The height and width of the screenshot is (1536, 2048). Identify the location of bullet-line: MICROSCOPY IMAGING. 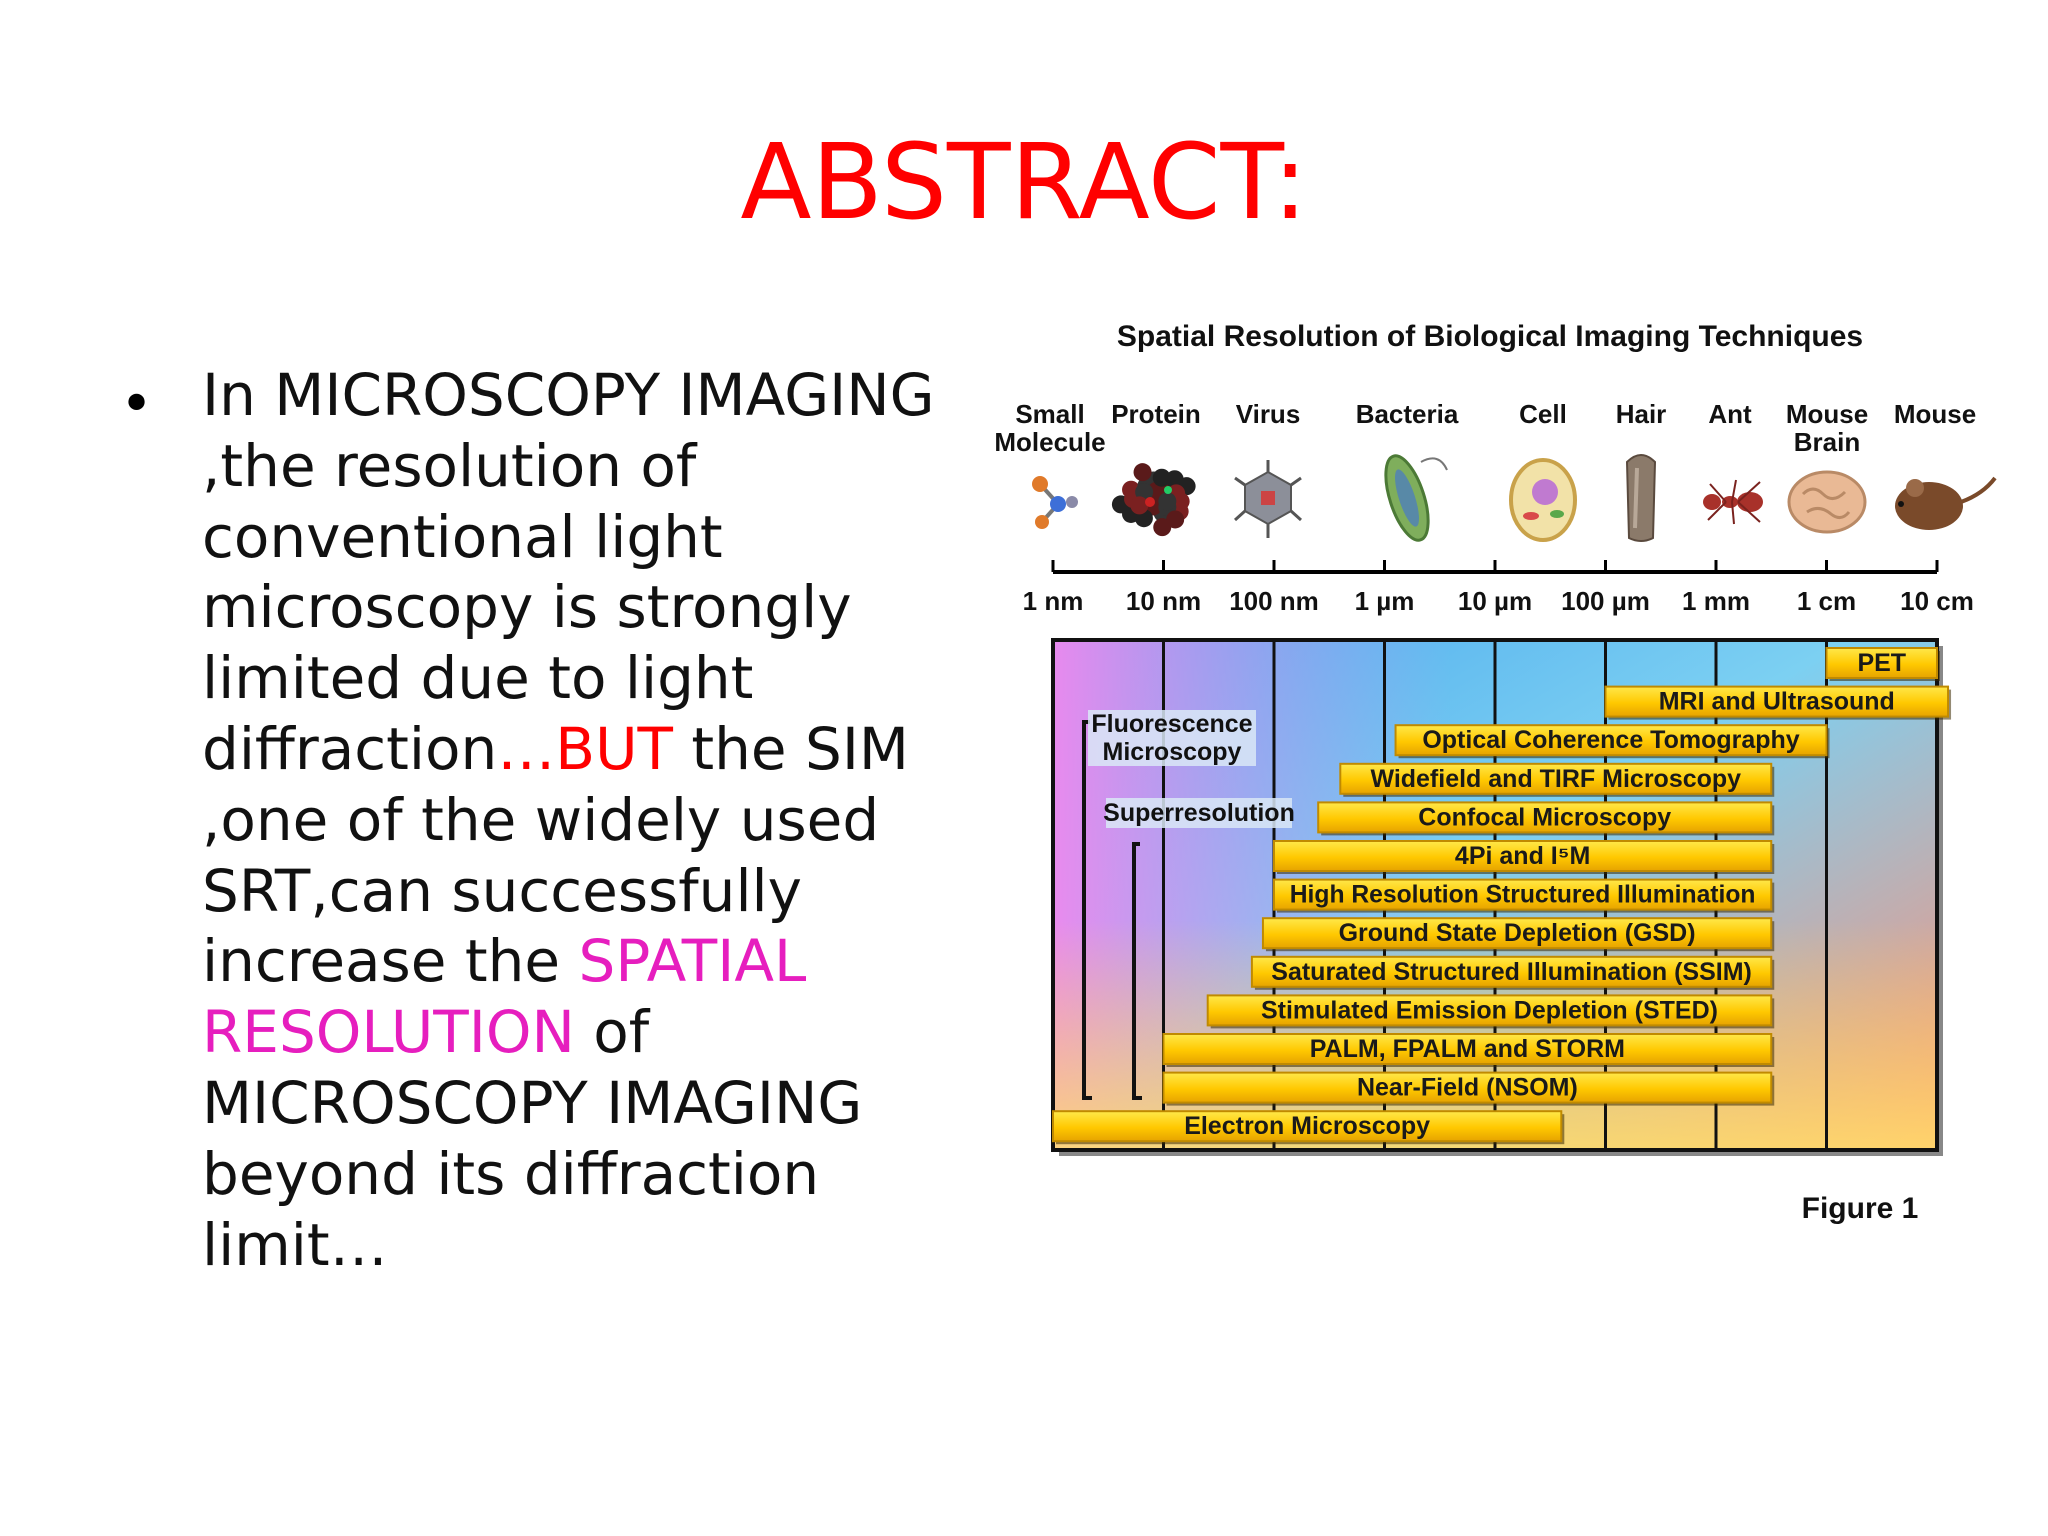
(597, 1103).